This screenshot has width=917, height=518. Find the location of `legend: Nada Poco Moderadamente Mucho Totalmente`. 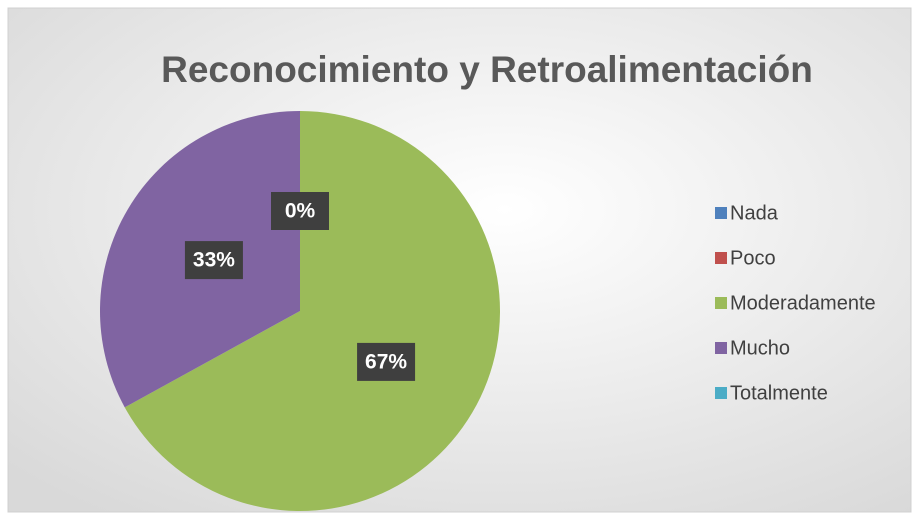

legend: Nada Poco Moderadamente Mucho Totalmente is located at coordinates (795, 303).